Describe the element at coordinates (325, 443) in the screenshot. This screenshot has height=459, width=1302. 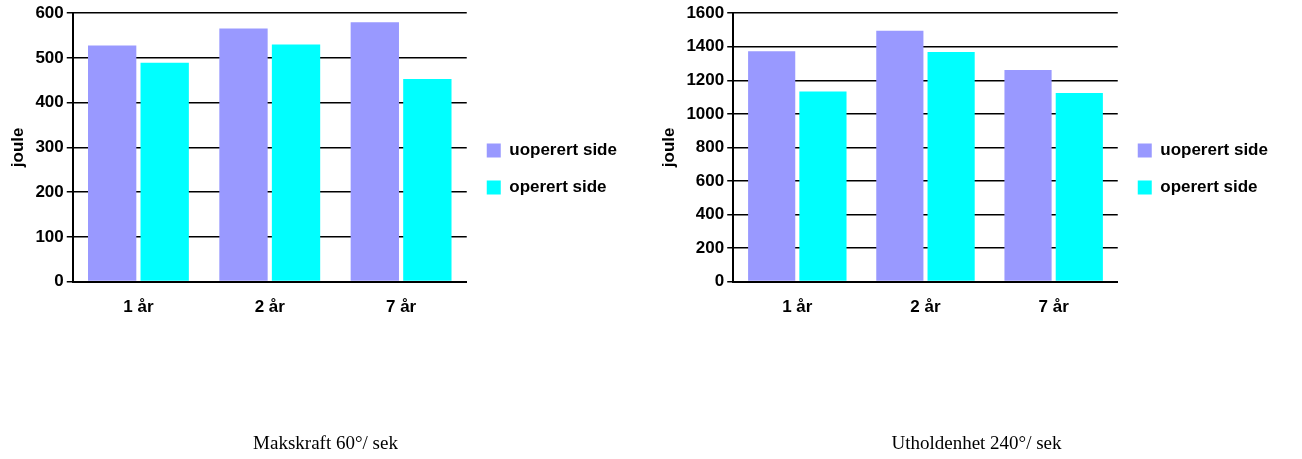
I see `text: Makskraft 60°/ sek` at that location.